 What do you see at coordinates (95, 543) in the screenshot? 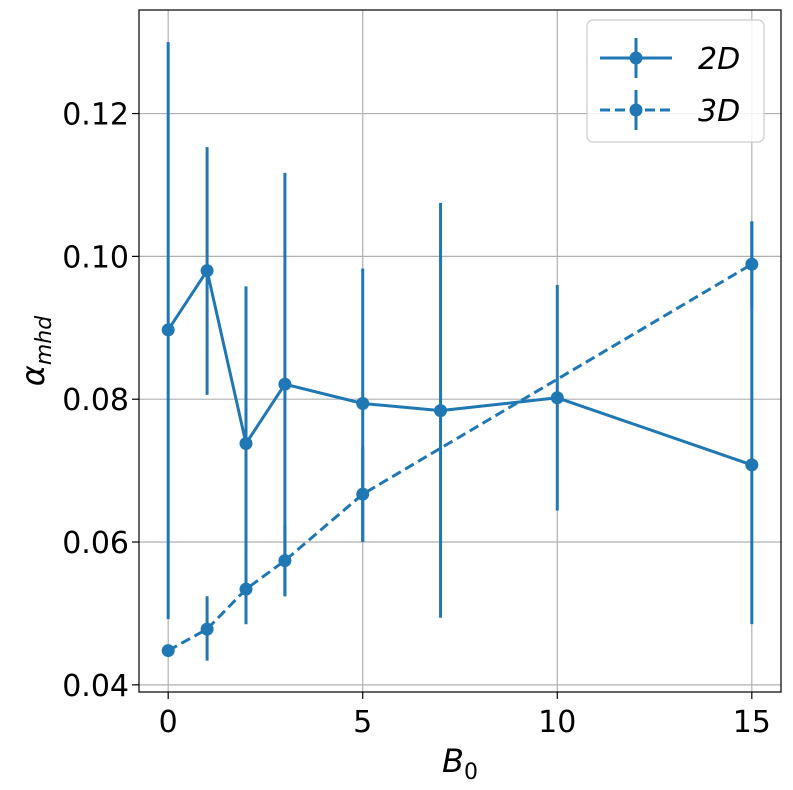
I see `y-tick-label: 0.06` at bounding box center [95, 543].